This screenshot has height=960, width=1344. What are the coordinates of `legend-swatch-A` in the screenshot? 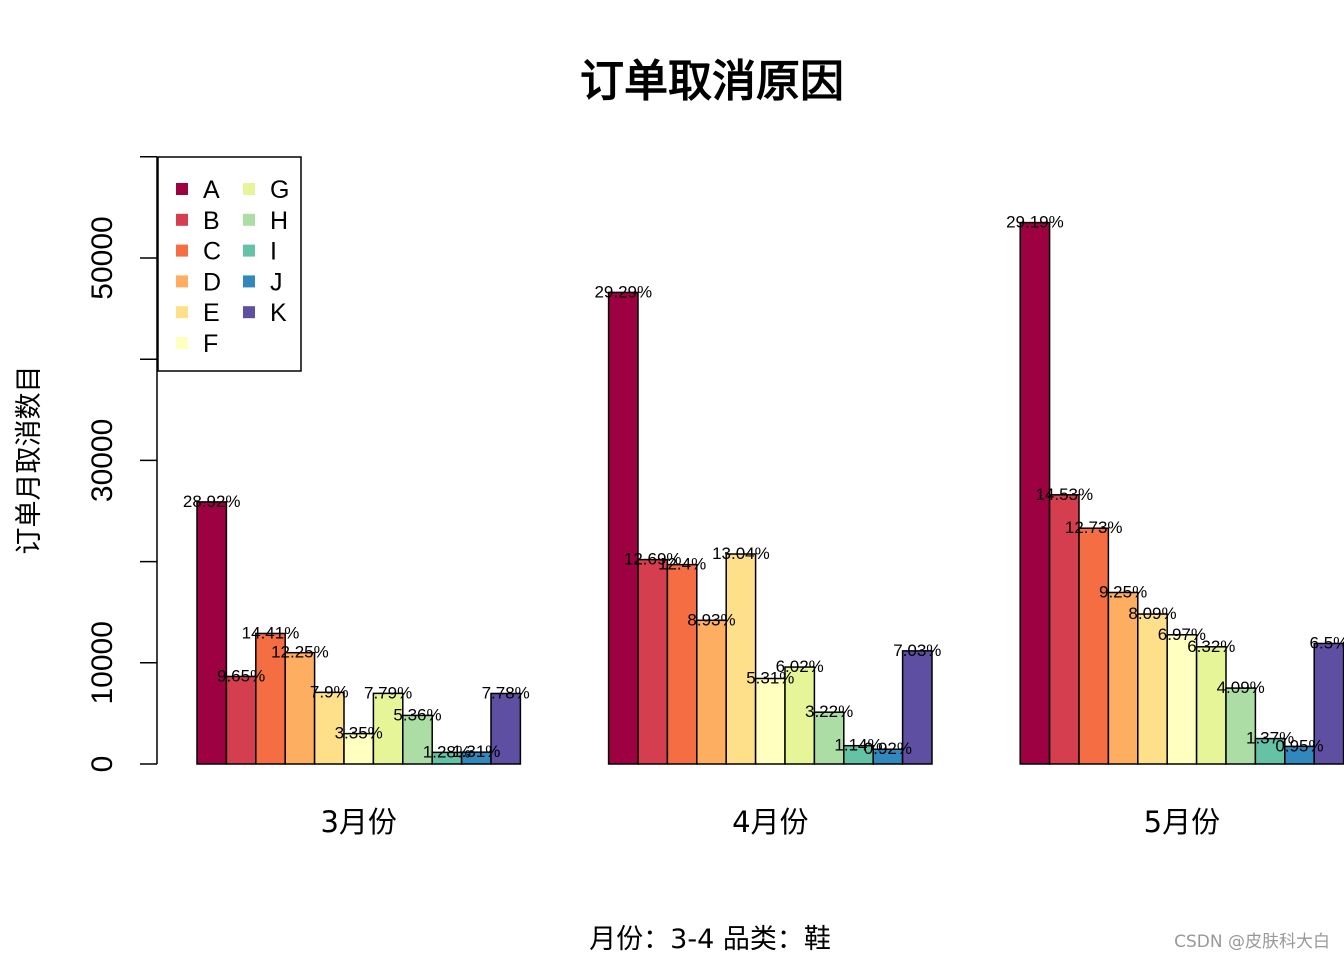 It's located at (182, 189).